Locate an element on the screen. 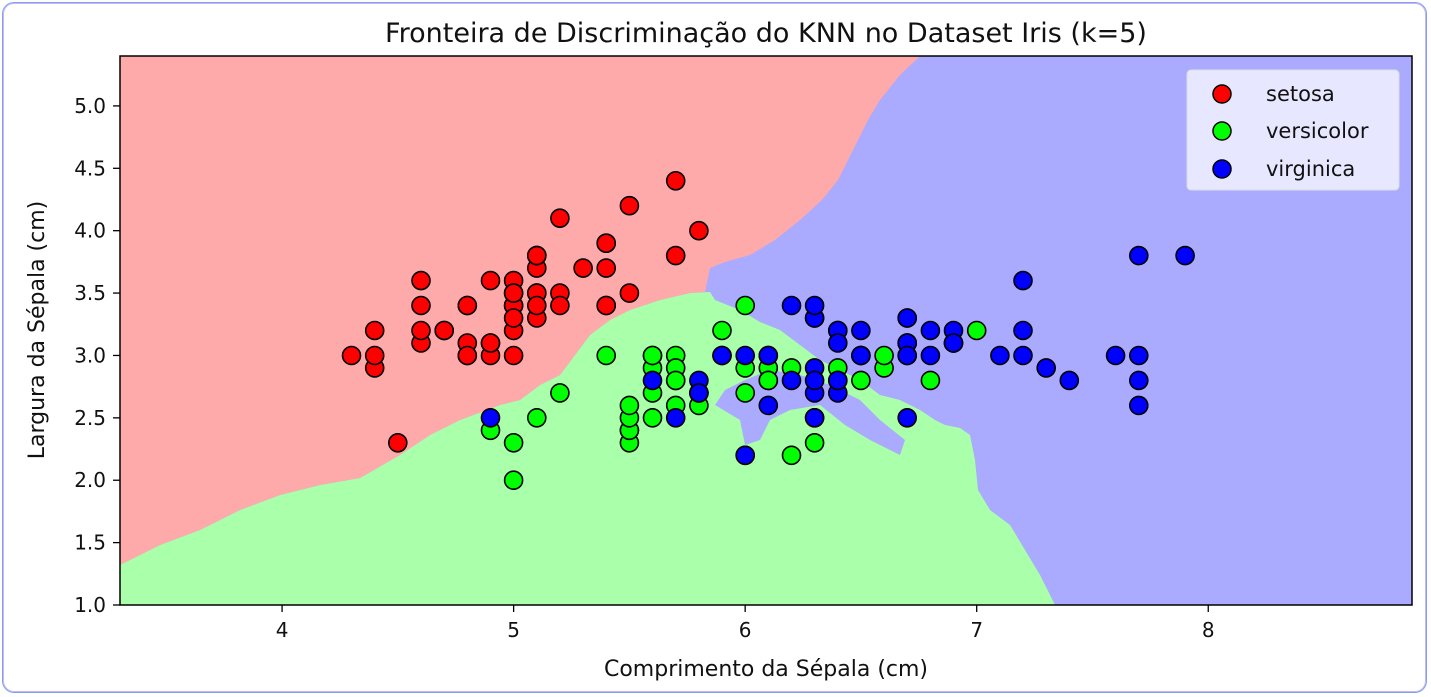 The height and width of the screenshot is (697, 1431). y-axis-label: Largura da Sépala (cm) is located at coordinates (37, 330).